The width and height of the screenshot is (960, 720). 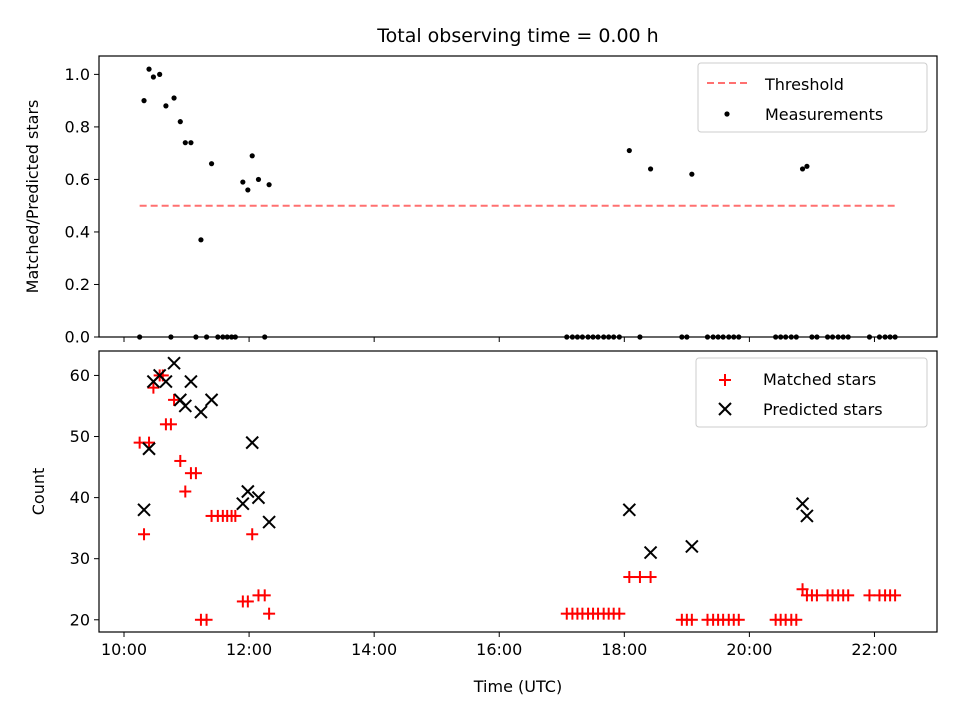 I want to click on bottom-legend-frame, so click(x=811, y=392).